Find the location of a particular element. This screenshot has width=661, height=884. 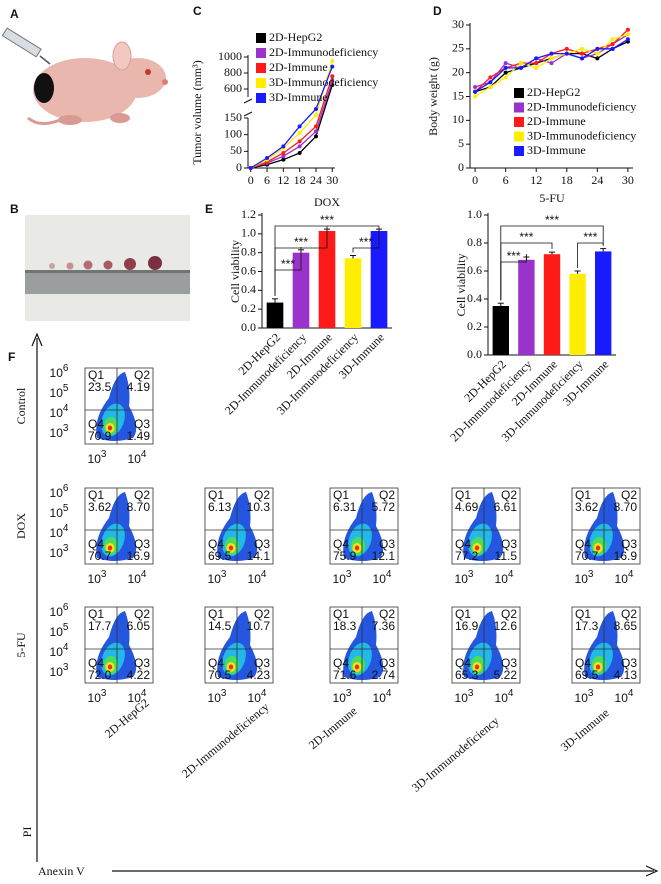

axis-break is located at coordinates (248, 114).